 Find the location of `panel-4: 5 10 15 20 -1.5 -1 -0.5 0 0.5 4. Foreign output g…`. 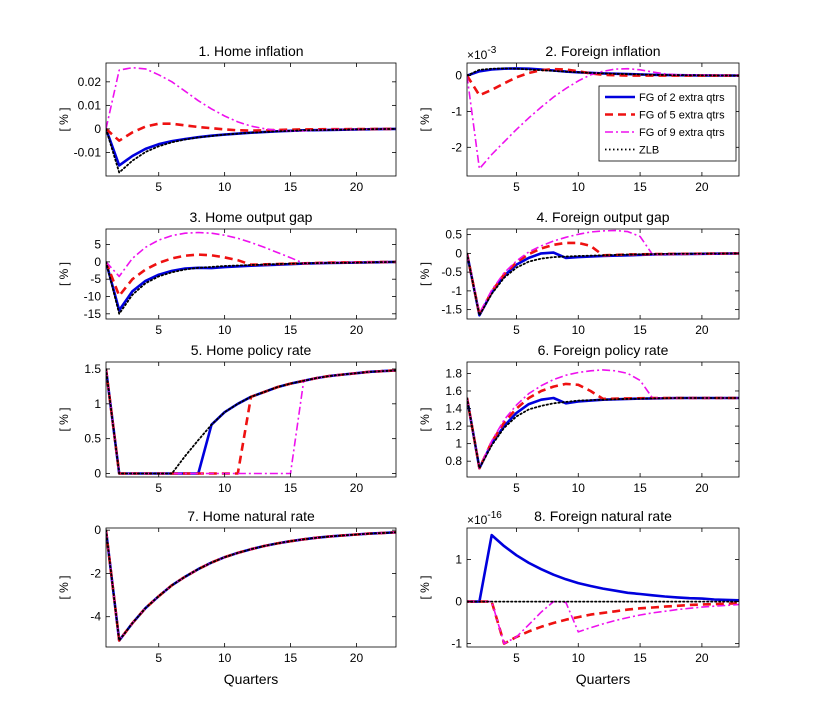

panel-4: 5 10 15 20 -1.5 -1 -0.5 0 0.5 4. Foreign output g… is located at coordinates (579, 273).